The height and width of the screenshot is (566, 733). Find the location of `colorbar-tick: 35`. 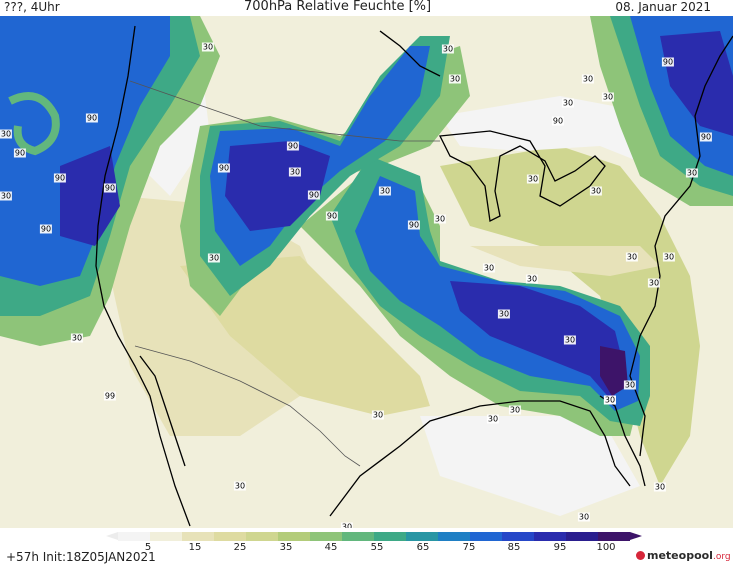

colorbar-tick: 35 is located at coordinates (286, 547).